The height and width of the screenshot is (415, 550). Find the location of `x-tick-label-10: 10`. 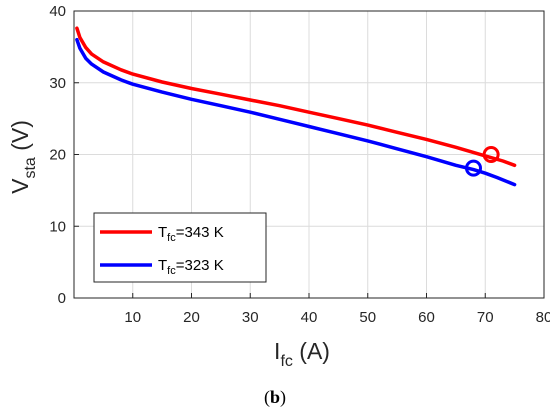

x-tick-label-10: 10 is located at coordinates (132, 317).